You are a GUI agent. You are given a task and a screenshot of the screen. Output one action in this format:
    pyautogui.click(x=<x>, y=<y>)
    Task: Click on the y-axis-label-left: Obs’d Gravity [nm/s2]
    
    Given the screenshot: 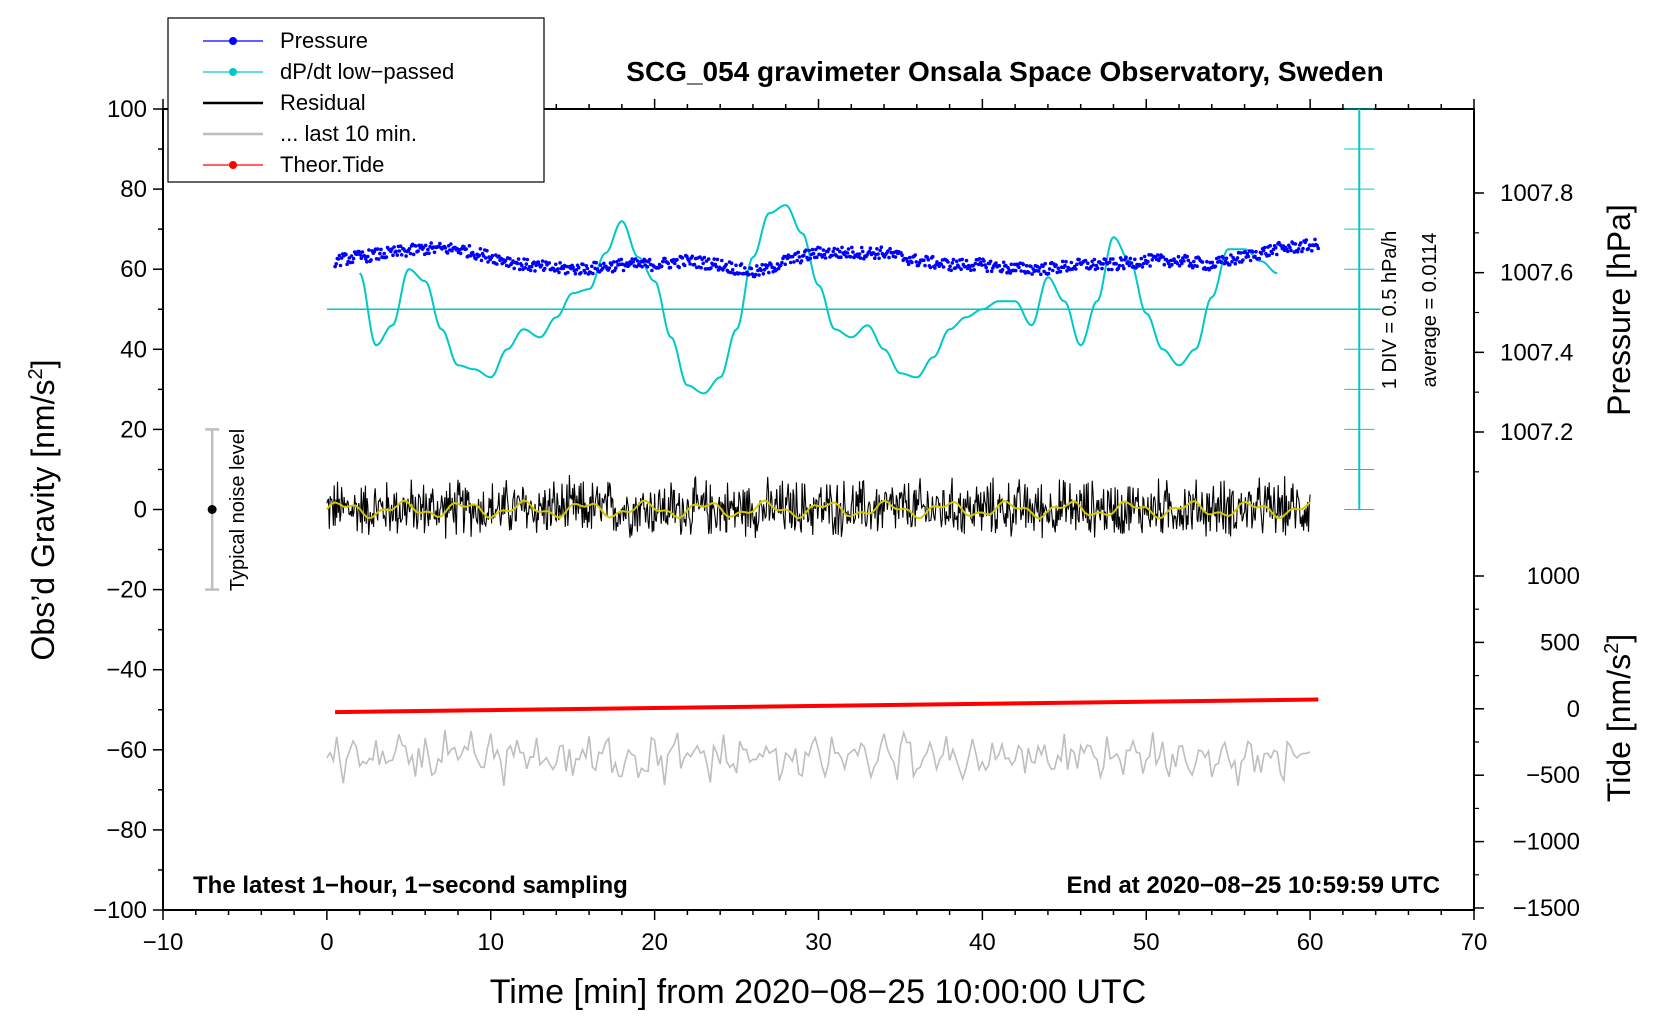 What is the action you would take?
    pyautogui.click(x=43, y=510)
    